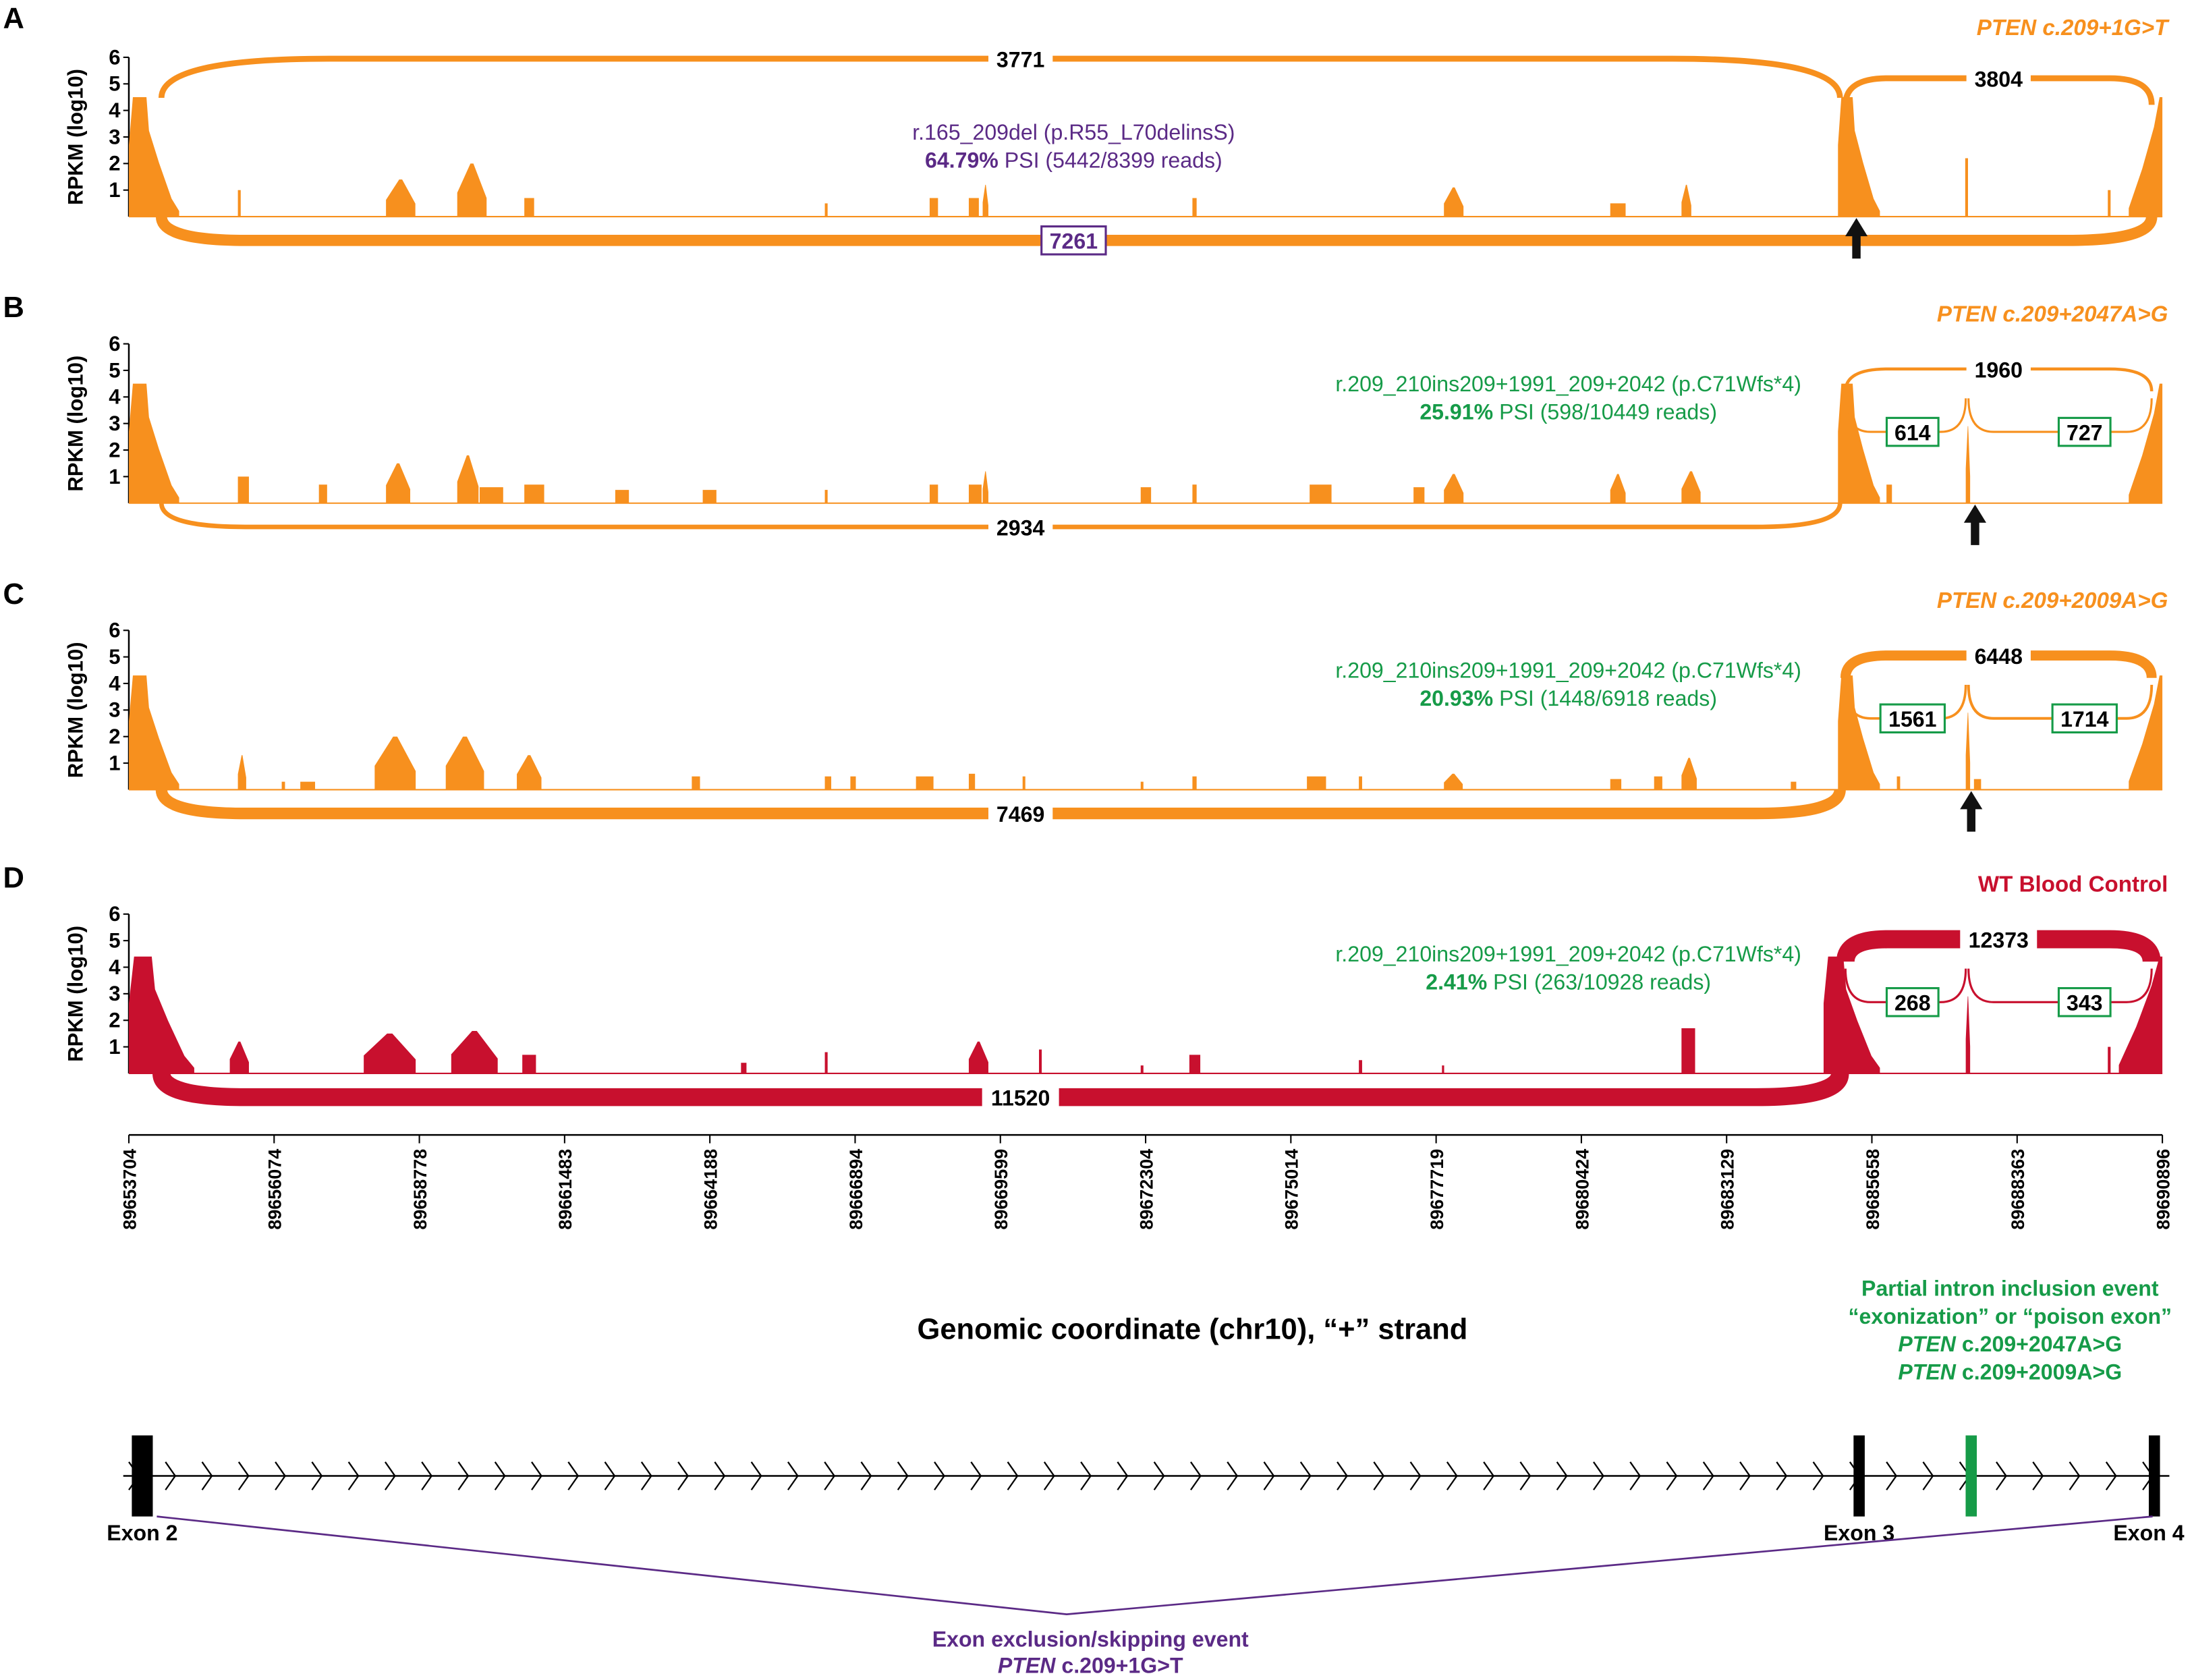 This screenshot has width=2192, height=1680. I want to click on x-tick-label: 89664188, so click(711, 1189).